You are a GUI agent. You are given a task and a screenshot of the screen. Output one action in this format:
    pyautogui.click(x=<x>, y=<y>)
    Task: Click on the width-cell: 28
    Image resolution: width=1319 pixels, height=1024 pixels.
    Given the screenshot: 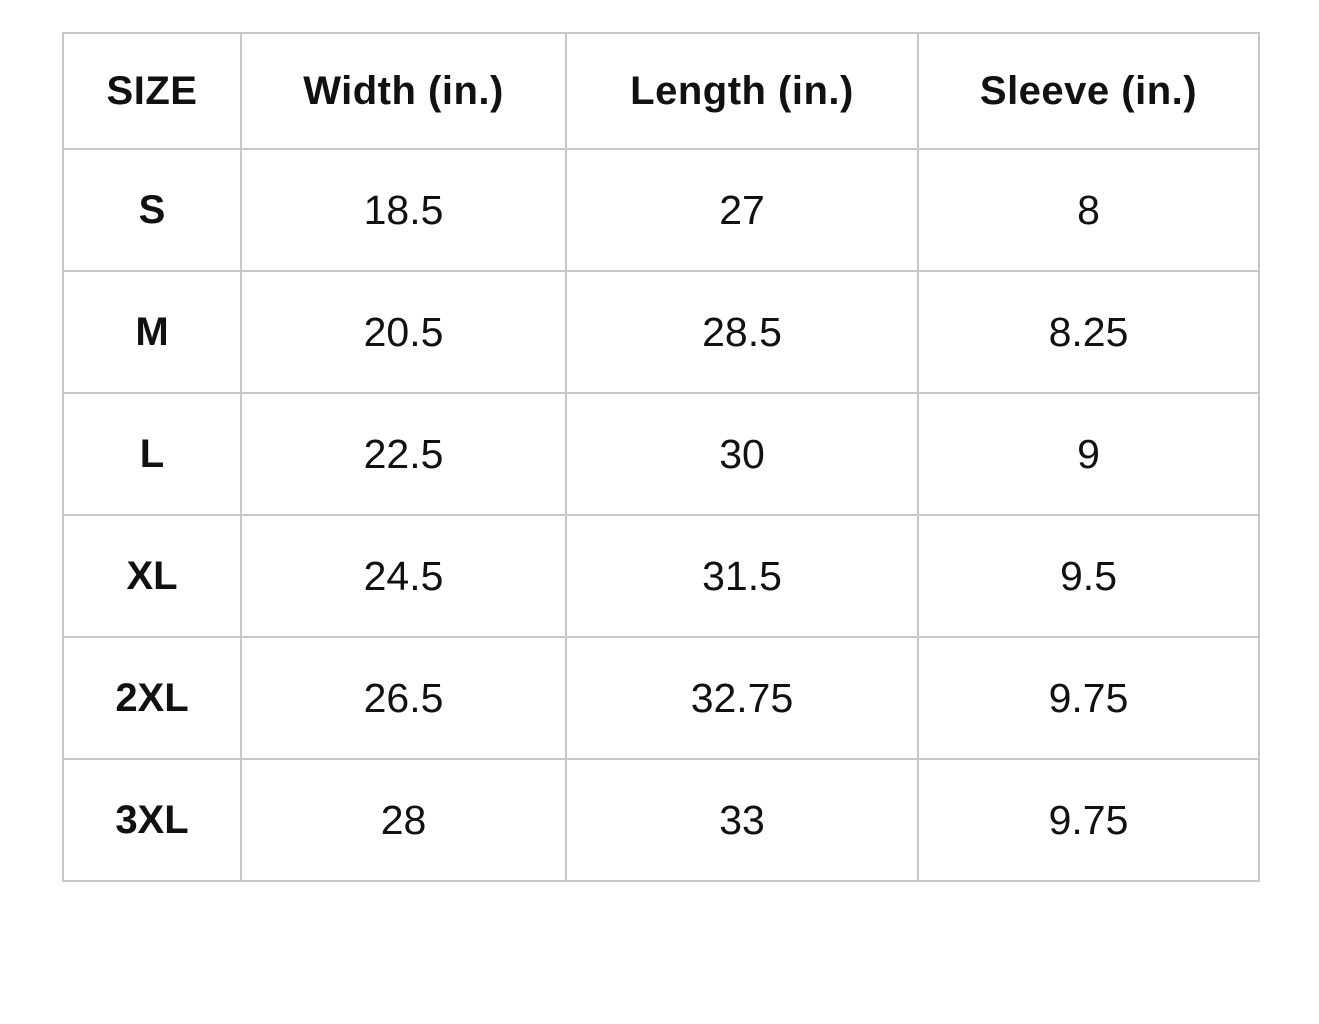 What is the action you would take?
    pyautogui.click(x=403, y=820)
    